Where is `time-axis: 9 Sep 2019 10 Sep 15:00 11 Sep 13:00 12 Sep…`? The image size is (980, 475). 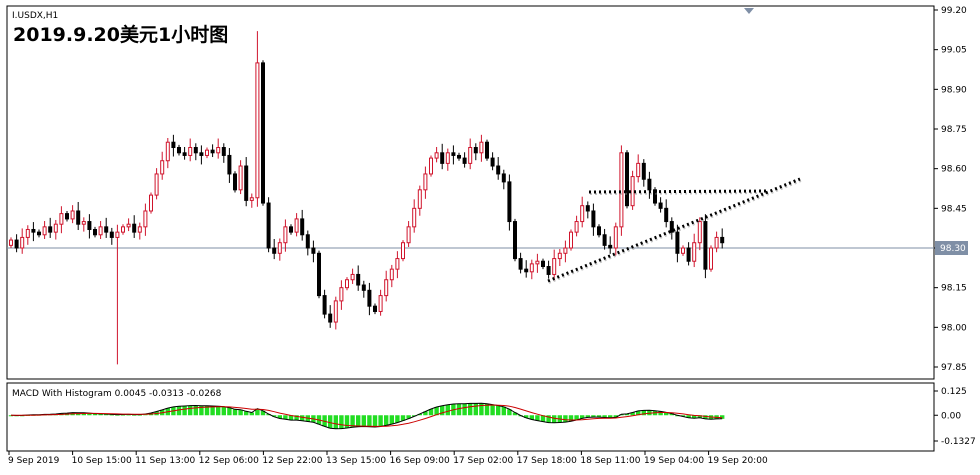
time-axis: 9 Sep 2019 10 Sep 15:00 11 Sep 13:00 12 Sep… is located at coordinates (388, 458).